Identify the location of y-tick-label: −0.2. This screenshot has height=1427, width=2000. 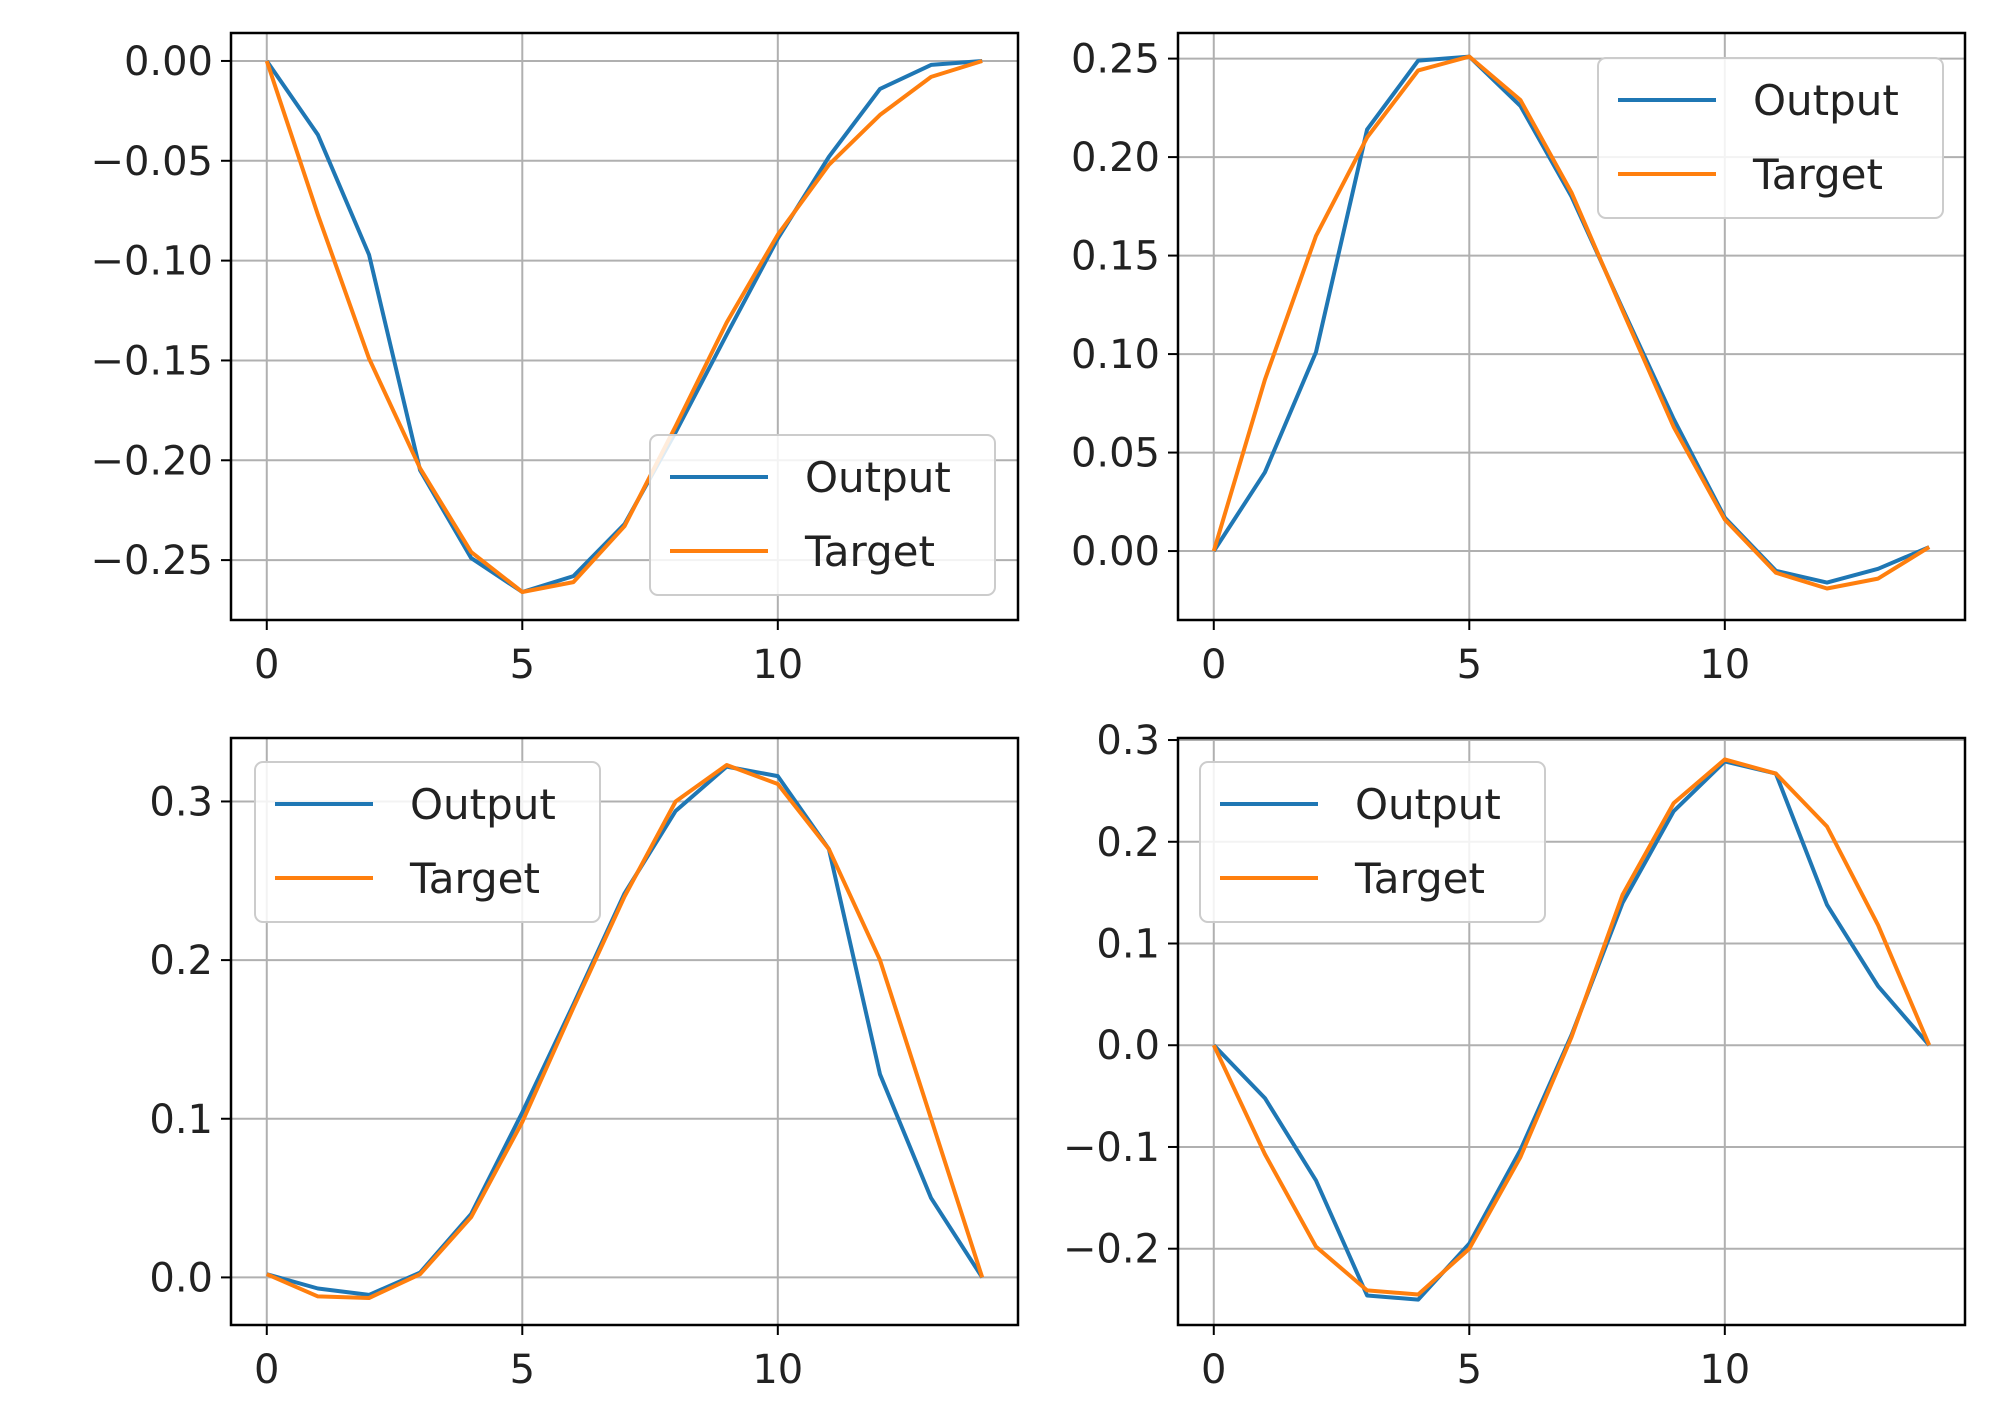
(1111, 1250).